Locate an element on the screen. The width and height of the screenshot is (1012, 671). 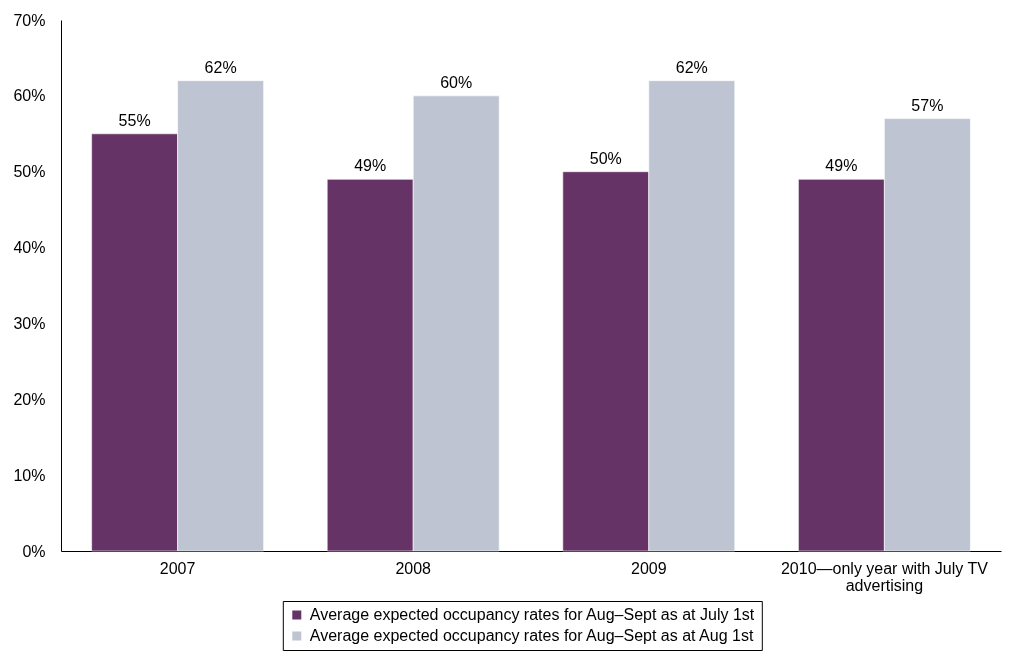
y-tick-label: 10% is located at coordinates (29, 475).